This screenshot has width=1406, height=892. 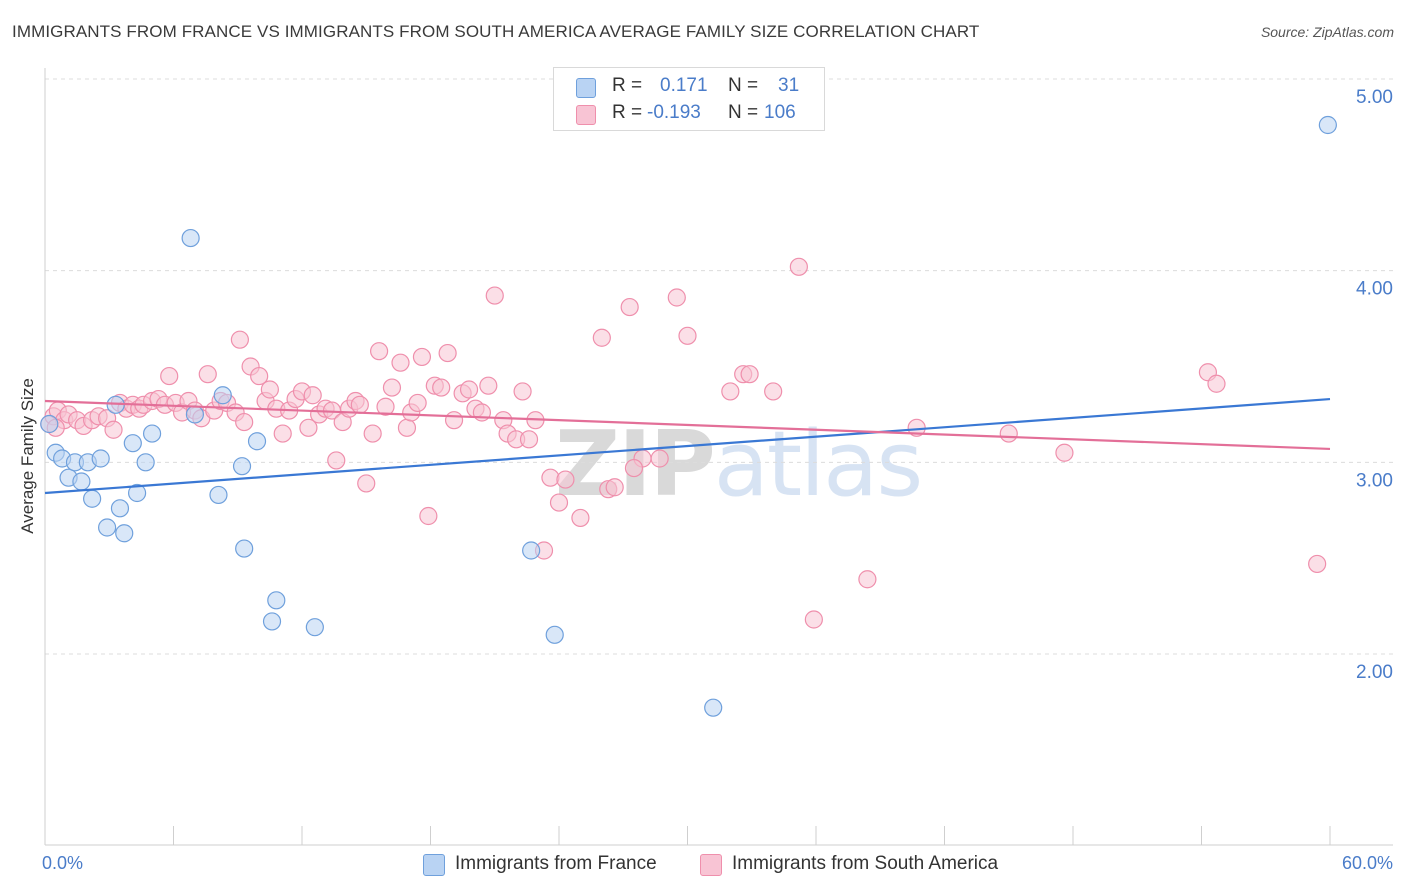 What do you see at coordinates (1374, 480) in the screenshot?
I see `y-tick-label: 3.00` at bounding box center [1374, 480].